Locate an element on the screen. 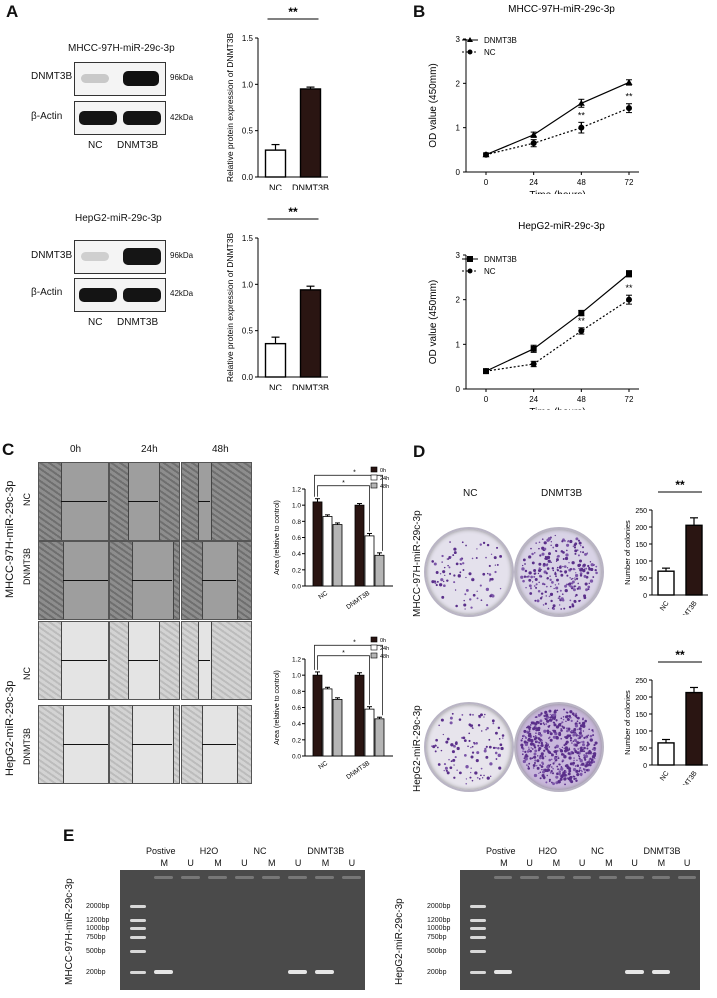 The width and height of the screenshot is (717, 998). legend-swatch is located at coordinates (374, 639).